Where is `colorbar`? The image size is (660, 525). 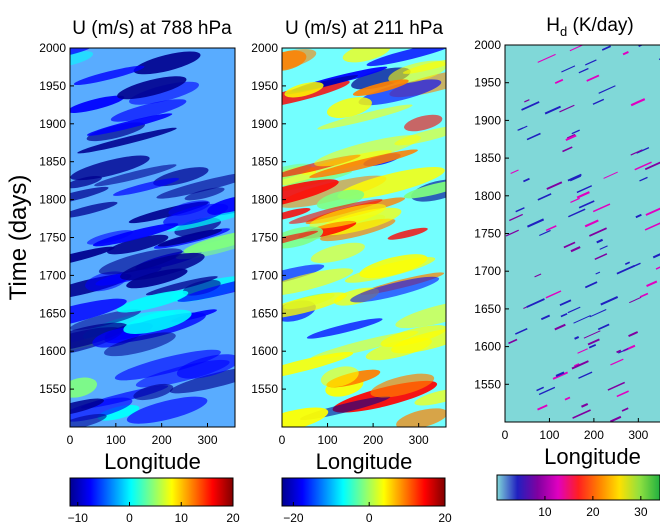
colorbar is located at coordinates (363, 492).